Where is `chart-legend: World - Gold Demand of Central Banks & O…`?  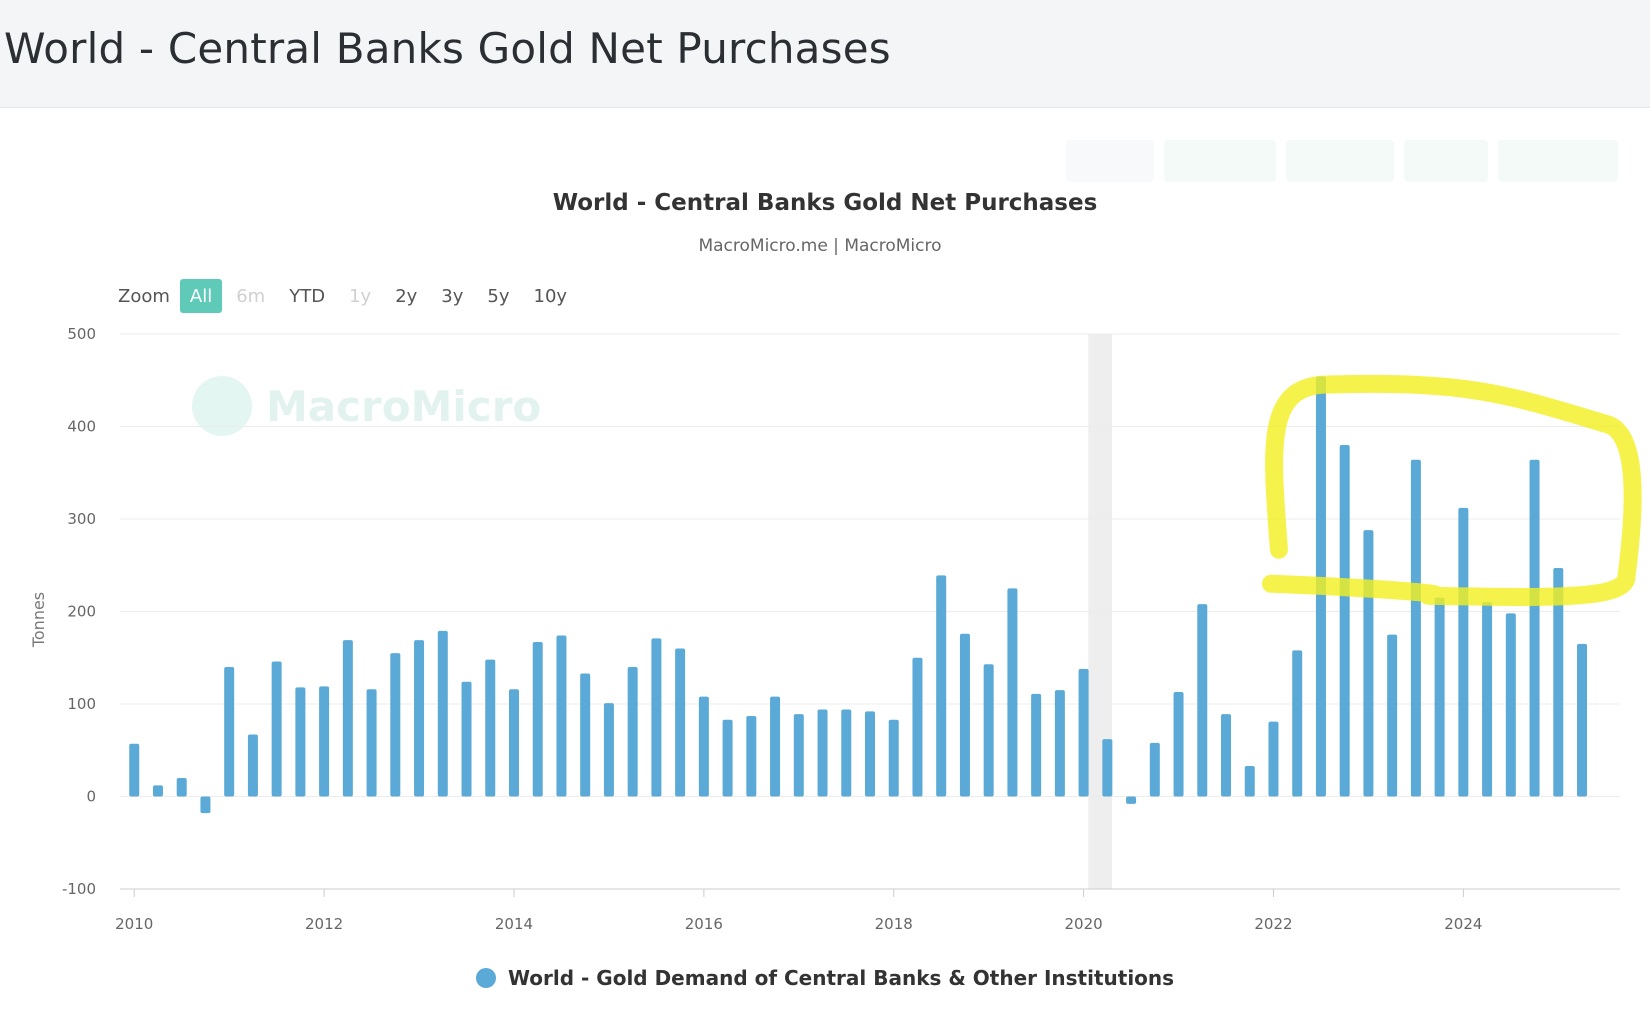 chart-legend: World - Gold Demand of Central Banks & O… is located at coordinates (825, 978).